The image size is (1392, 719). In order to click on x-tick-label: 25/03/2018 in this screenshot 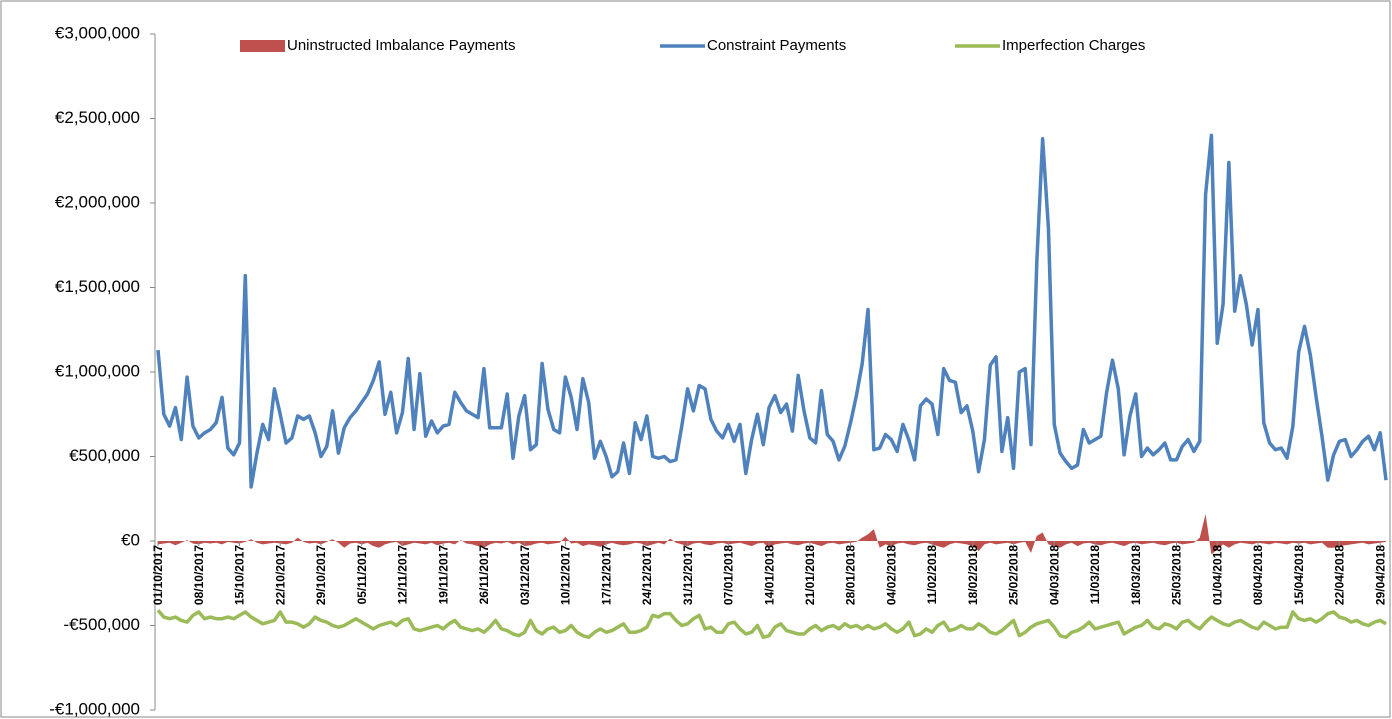, I will do `click(1177, 575)`.